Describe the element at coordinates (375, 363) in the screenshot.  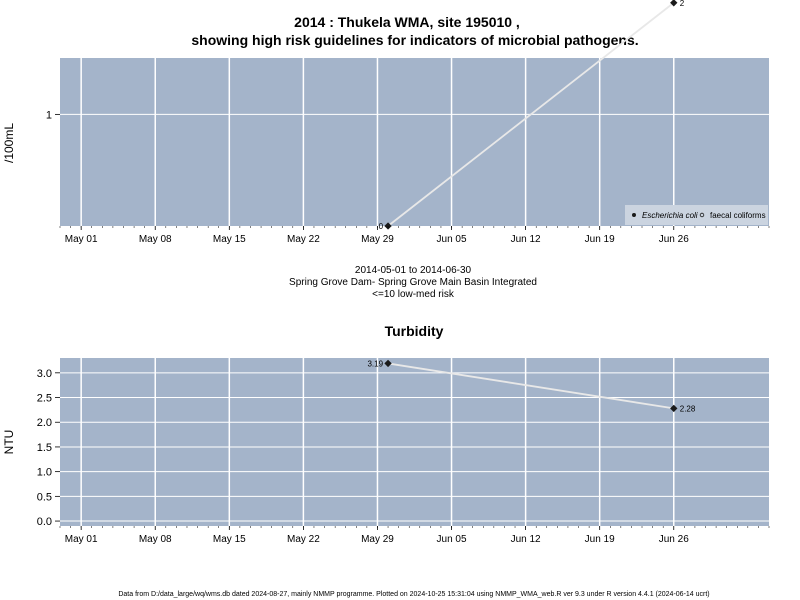
I see `turbidity-data-label: 3.19` at that location.